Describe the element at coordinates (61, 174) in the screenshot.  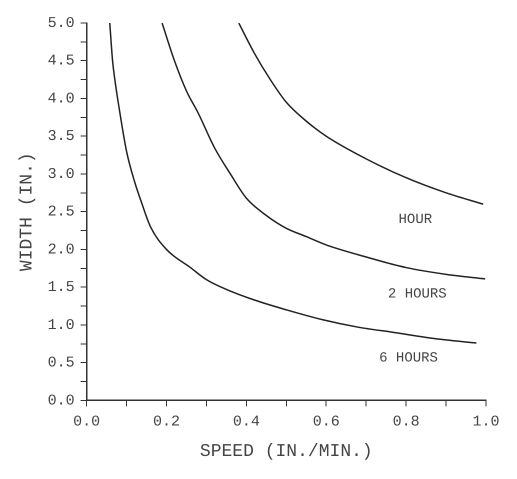
I see `y-tick-label: 3.0` at that location.